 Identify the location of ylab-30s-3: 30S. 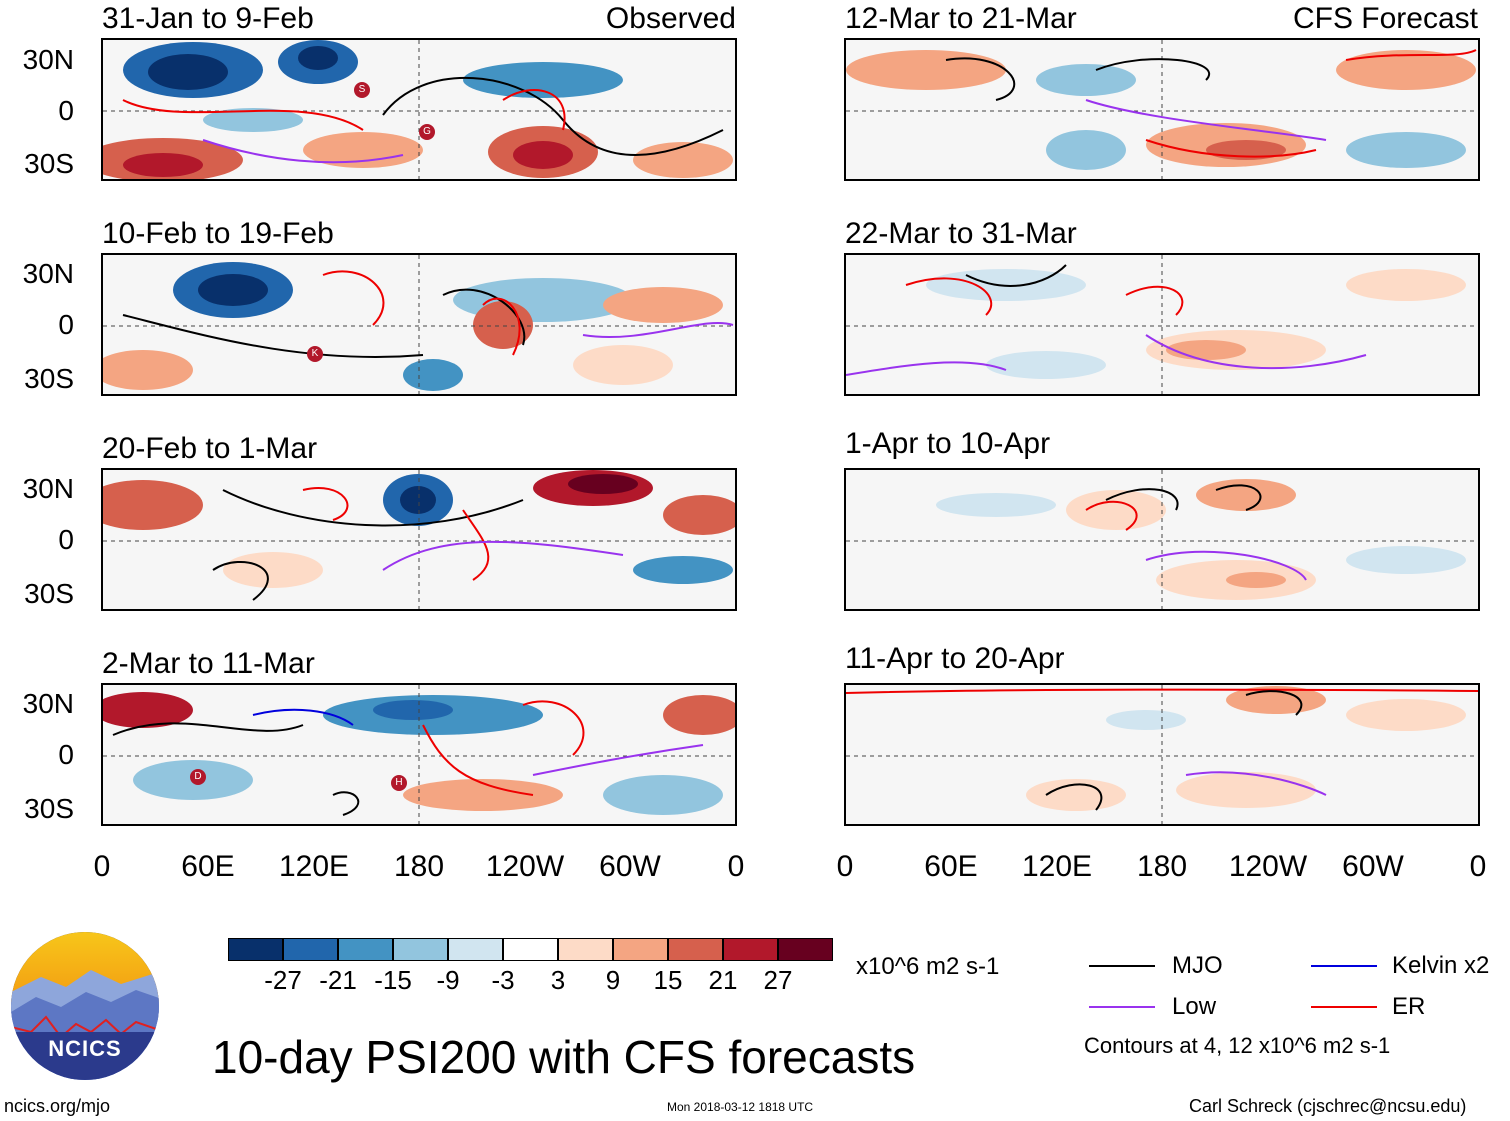
(49, 593).